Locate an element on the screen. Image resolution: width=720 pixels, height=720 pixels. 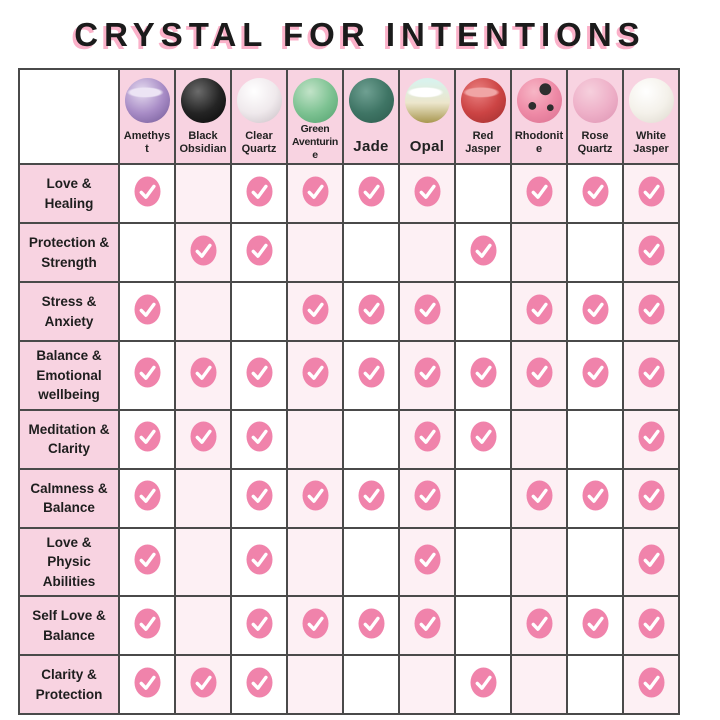
column-header-content: Amethyst is located at coordinates (147, 116).